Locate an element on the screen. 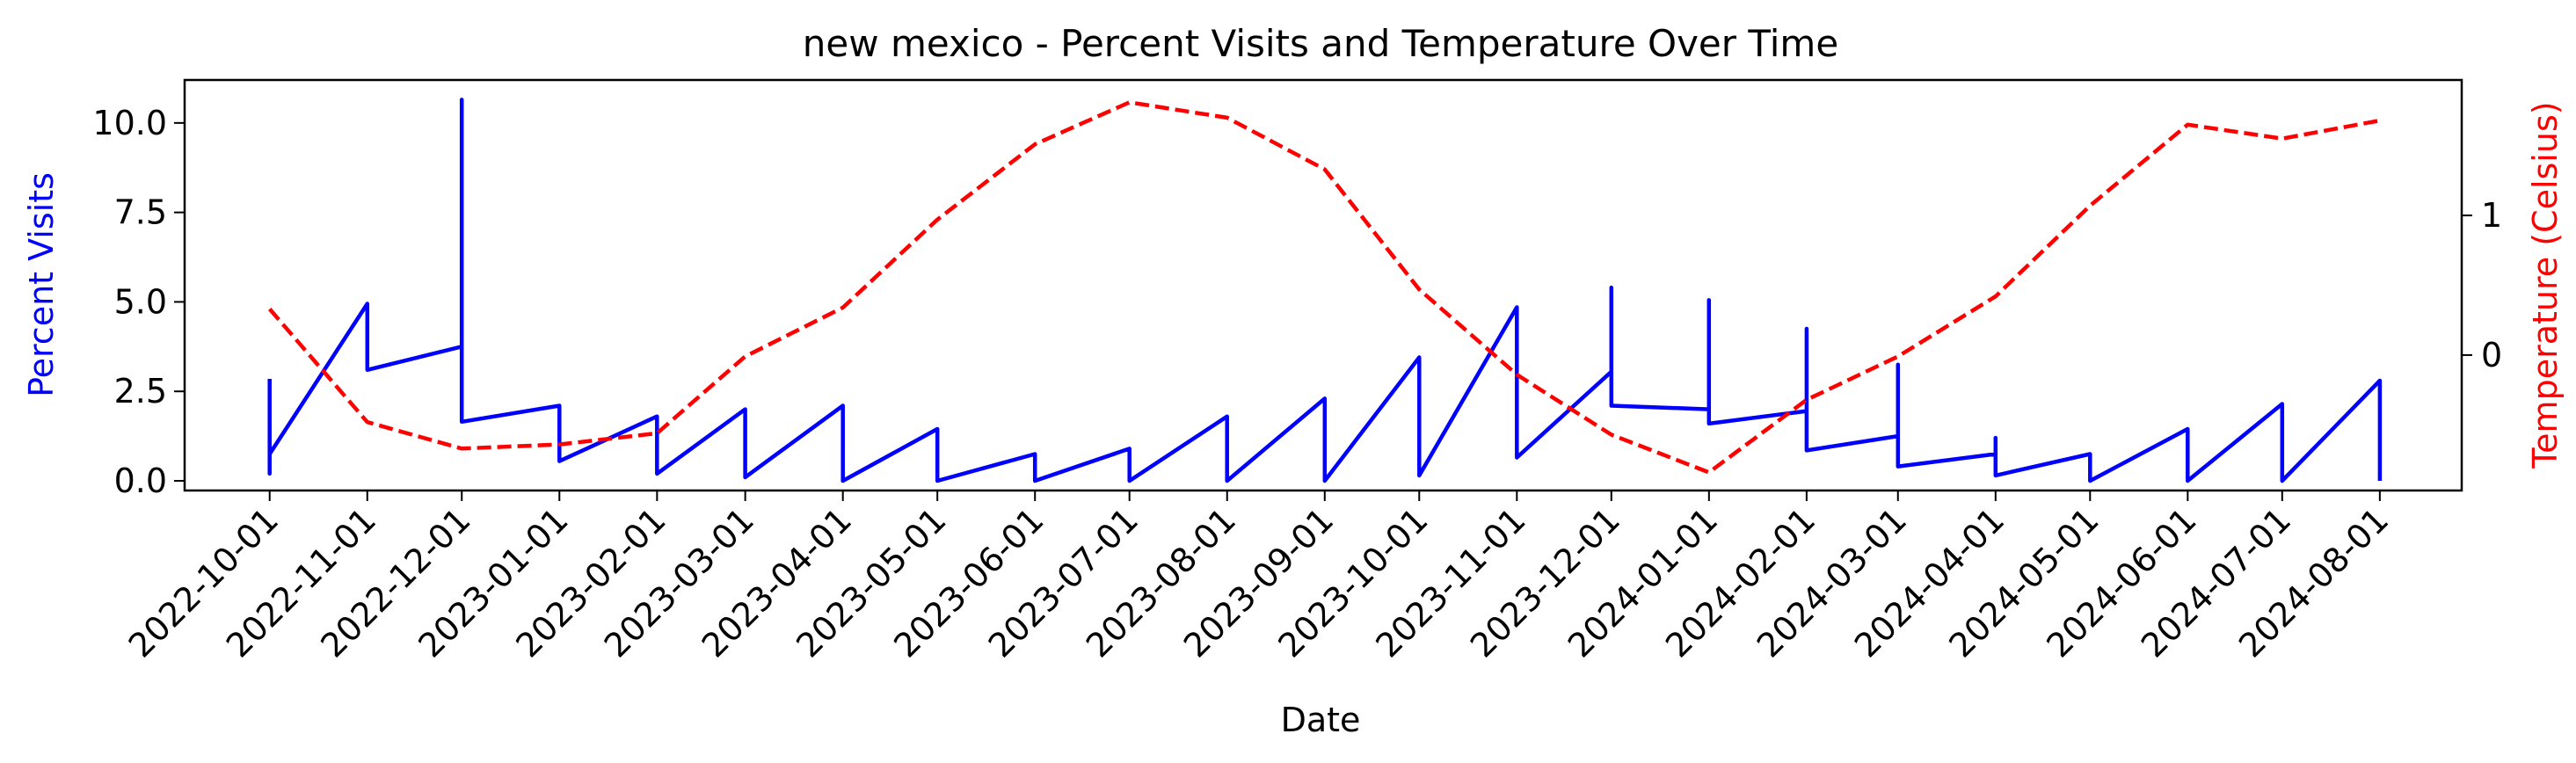 Image resolution: width=2576 pixels, height=763 pixels. y2-tick-label: 1 is located at coordinates (2491, 215).